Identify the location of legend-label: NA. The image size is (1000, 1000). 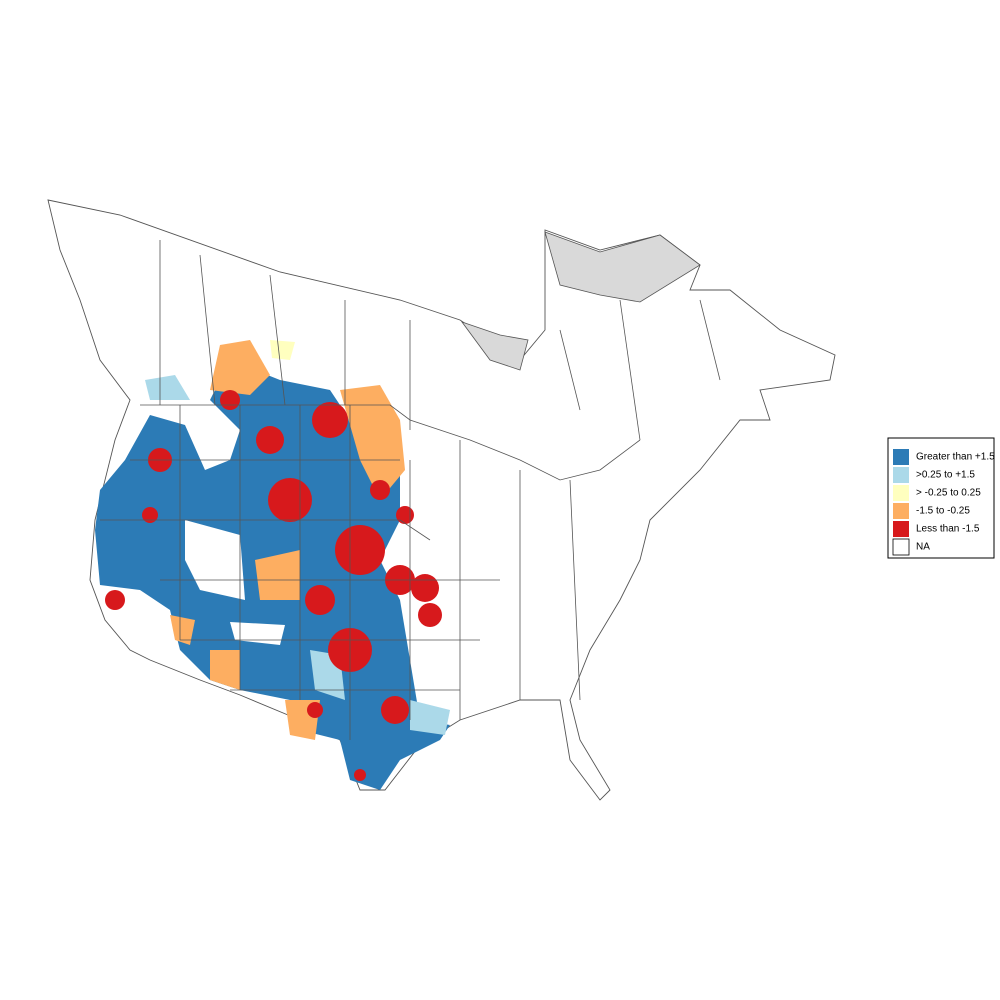
(923, 547).